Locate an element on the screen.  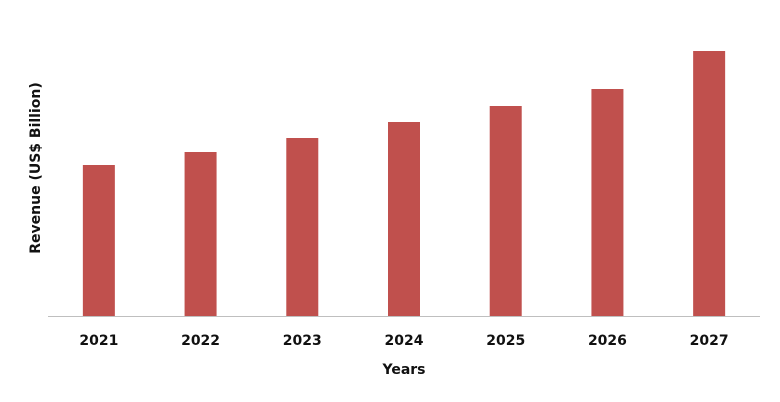
x-tick-label: 2027 is located at coordinates (709, 341).